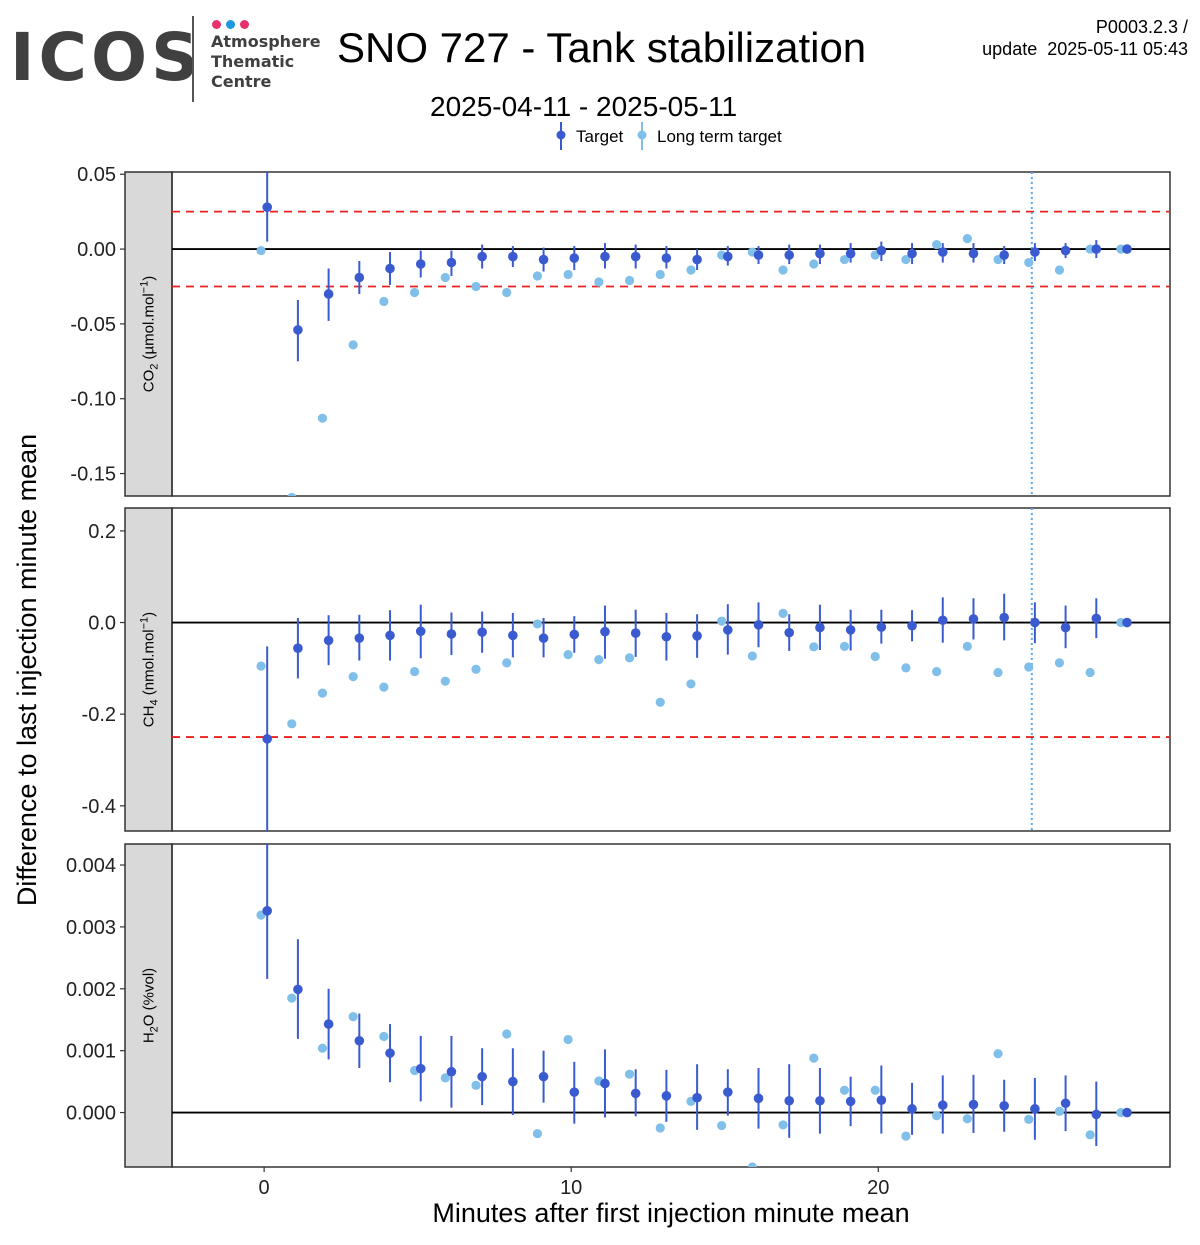 The width and height of the screenshot is (1200, 1245). I want to click on date-range: 2025-04-11 - 2025-05-11, so click(584, 106).